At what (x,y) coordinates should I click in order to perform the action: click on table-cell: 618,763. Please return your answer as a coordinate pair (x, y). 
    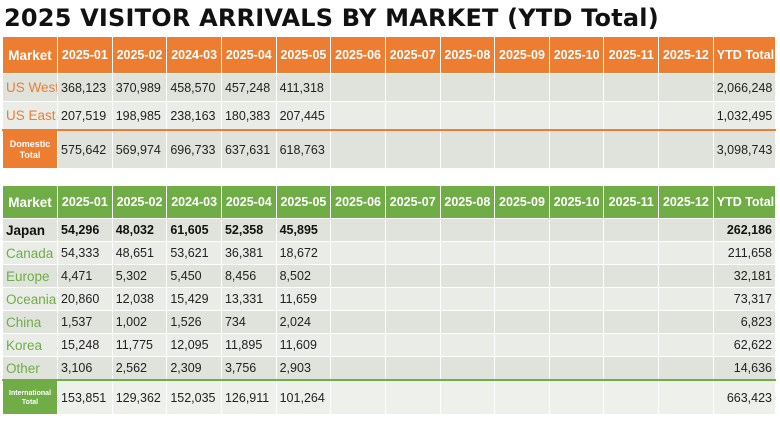
    Looking at the image, I should click on (303, 149).